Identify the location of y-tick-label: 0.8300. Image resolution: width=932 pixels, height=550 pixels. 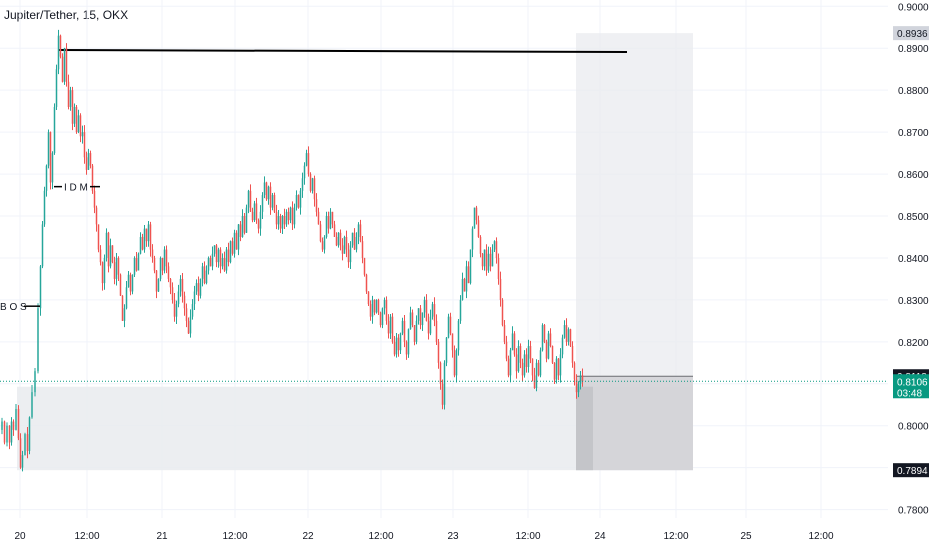
(913, 301).